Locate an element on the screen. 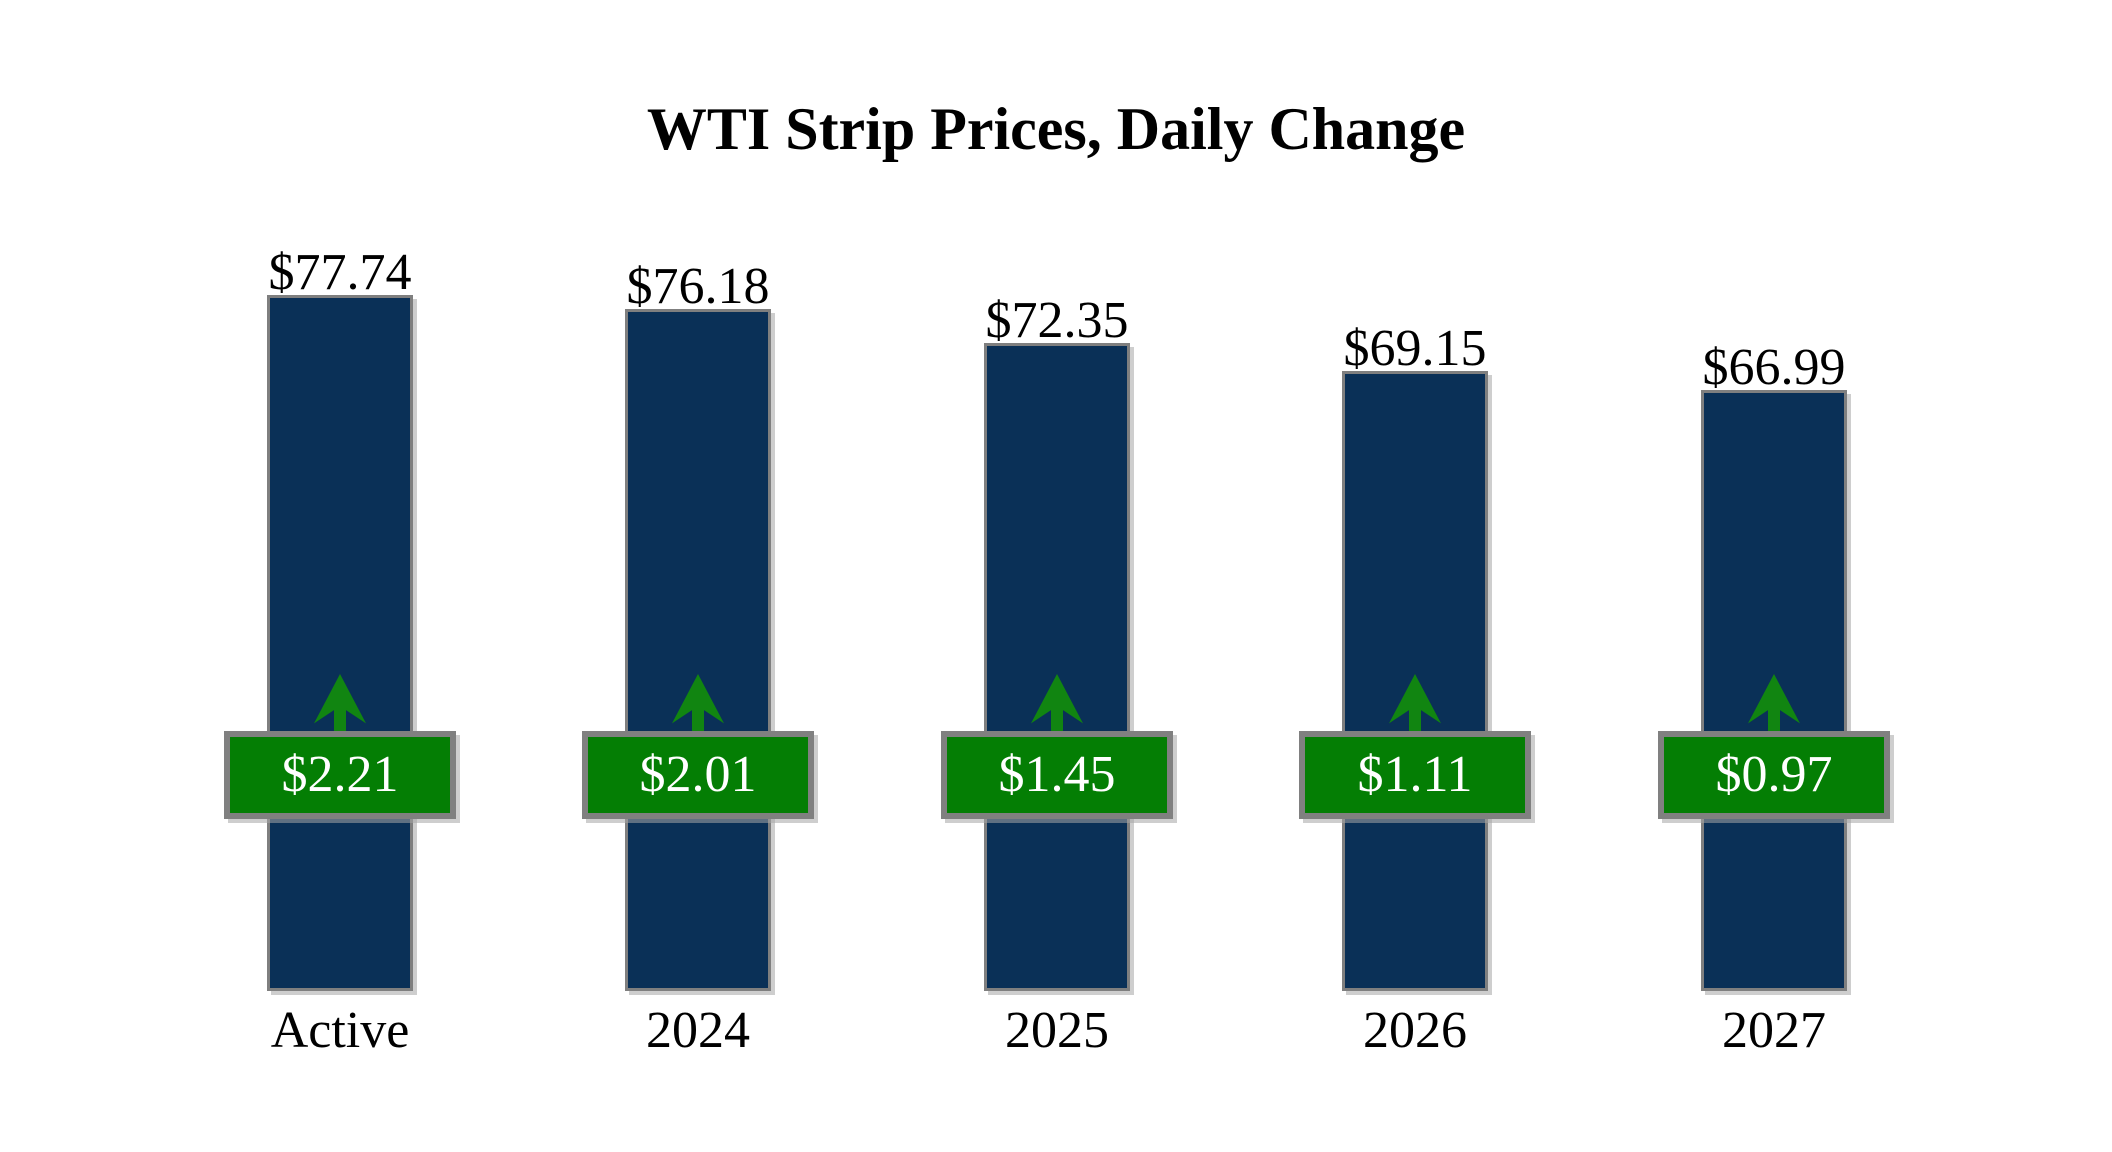  category-label: 2025 is located at coordinates (1057, 1030).